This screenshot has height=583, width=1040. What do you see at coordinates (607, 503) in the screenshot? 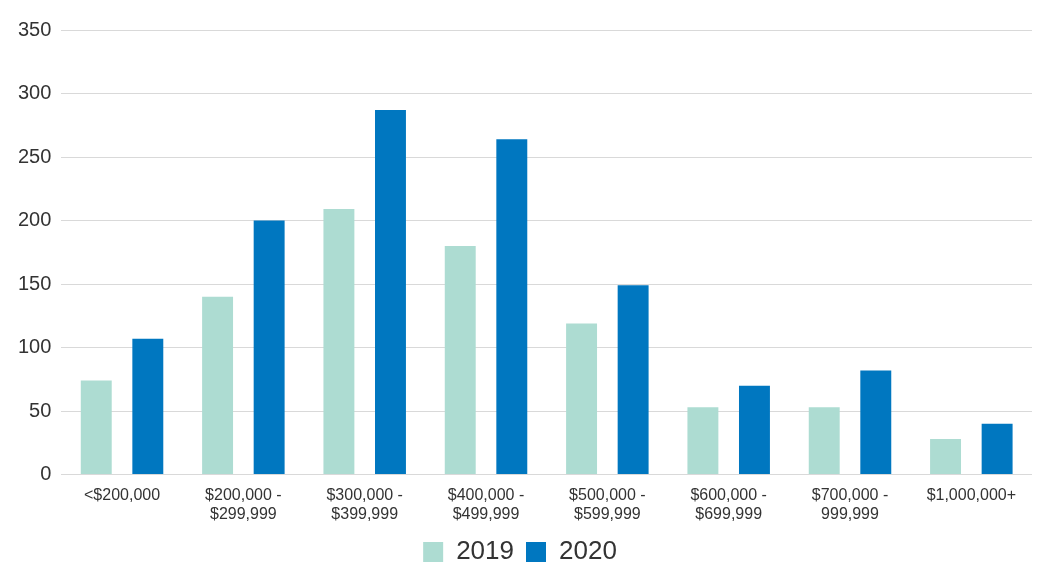
I see `x-tick-label: $500,000 - $599,999` at bounding box center [607, 503].